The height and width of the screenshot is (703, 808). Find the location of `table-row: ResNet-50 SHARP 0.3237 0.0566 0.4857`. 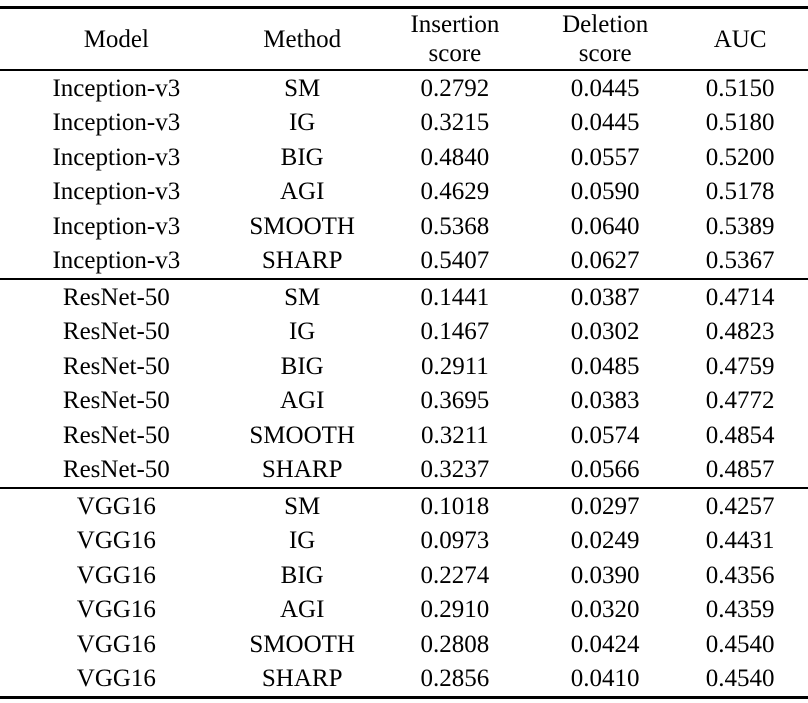

table-row: ResNet-50 SHARP 0.3237 0.0566 0.4857 is located at coordinates (404, 471).